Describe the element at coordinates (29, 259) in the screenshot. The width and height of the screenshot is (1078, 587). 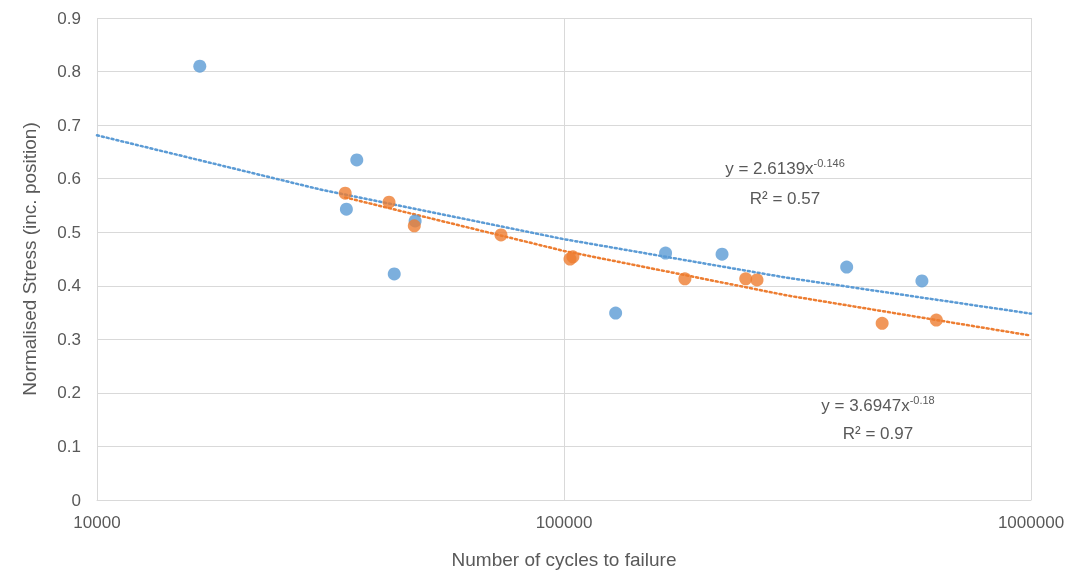
I see `y-axis-title: Normalised Stress (inc. position)` at that location.